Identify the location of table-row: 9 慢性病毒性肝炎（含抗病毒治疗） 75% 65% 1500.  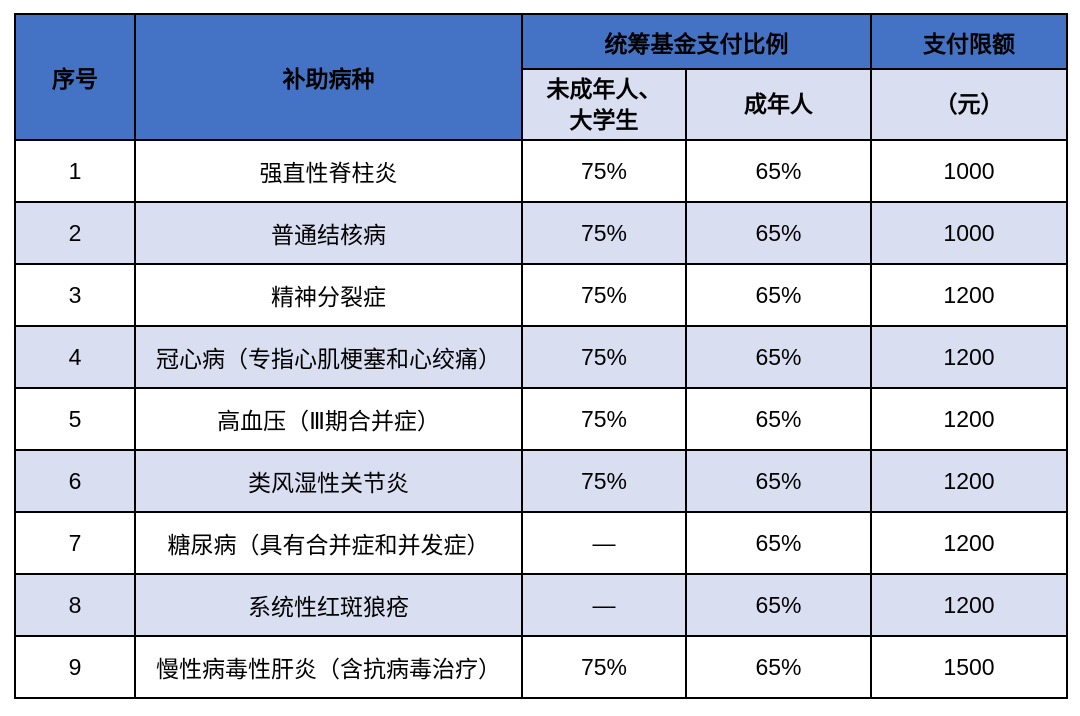
(541, 667).